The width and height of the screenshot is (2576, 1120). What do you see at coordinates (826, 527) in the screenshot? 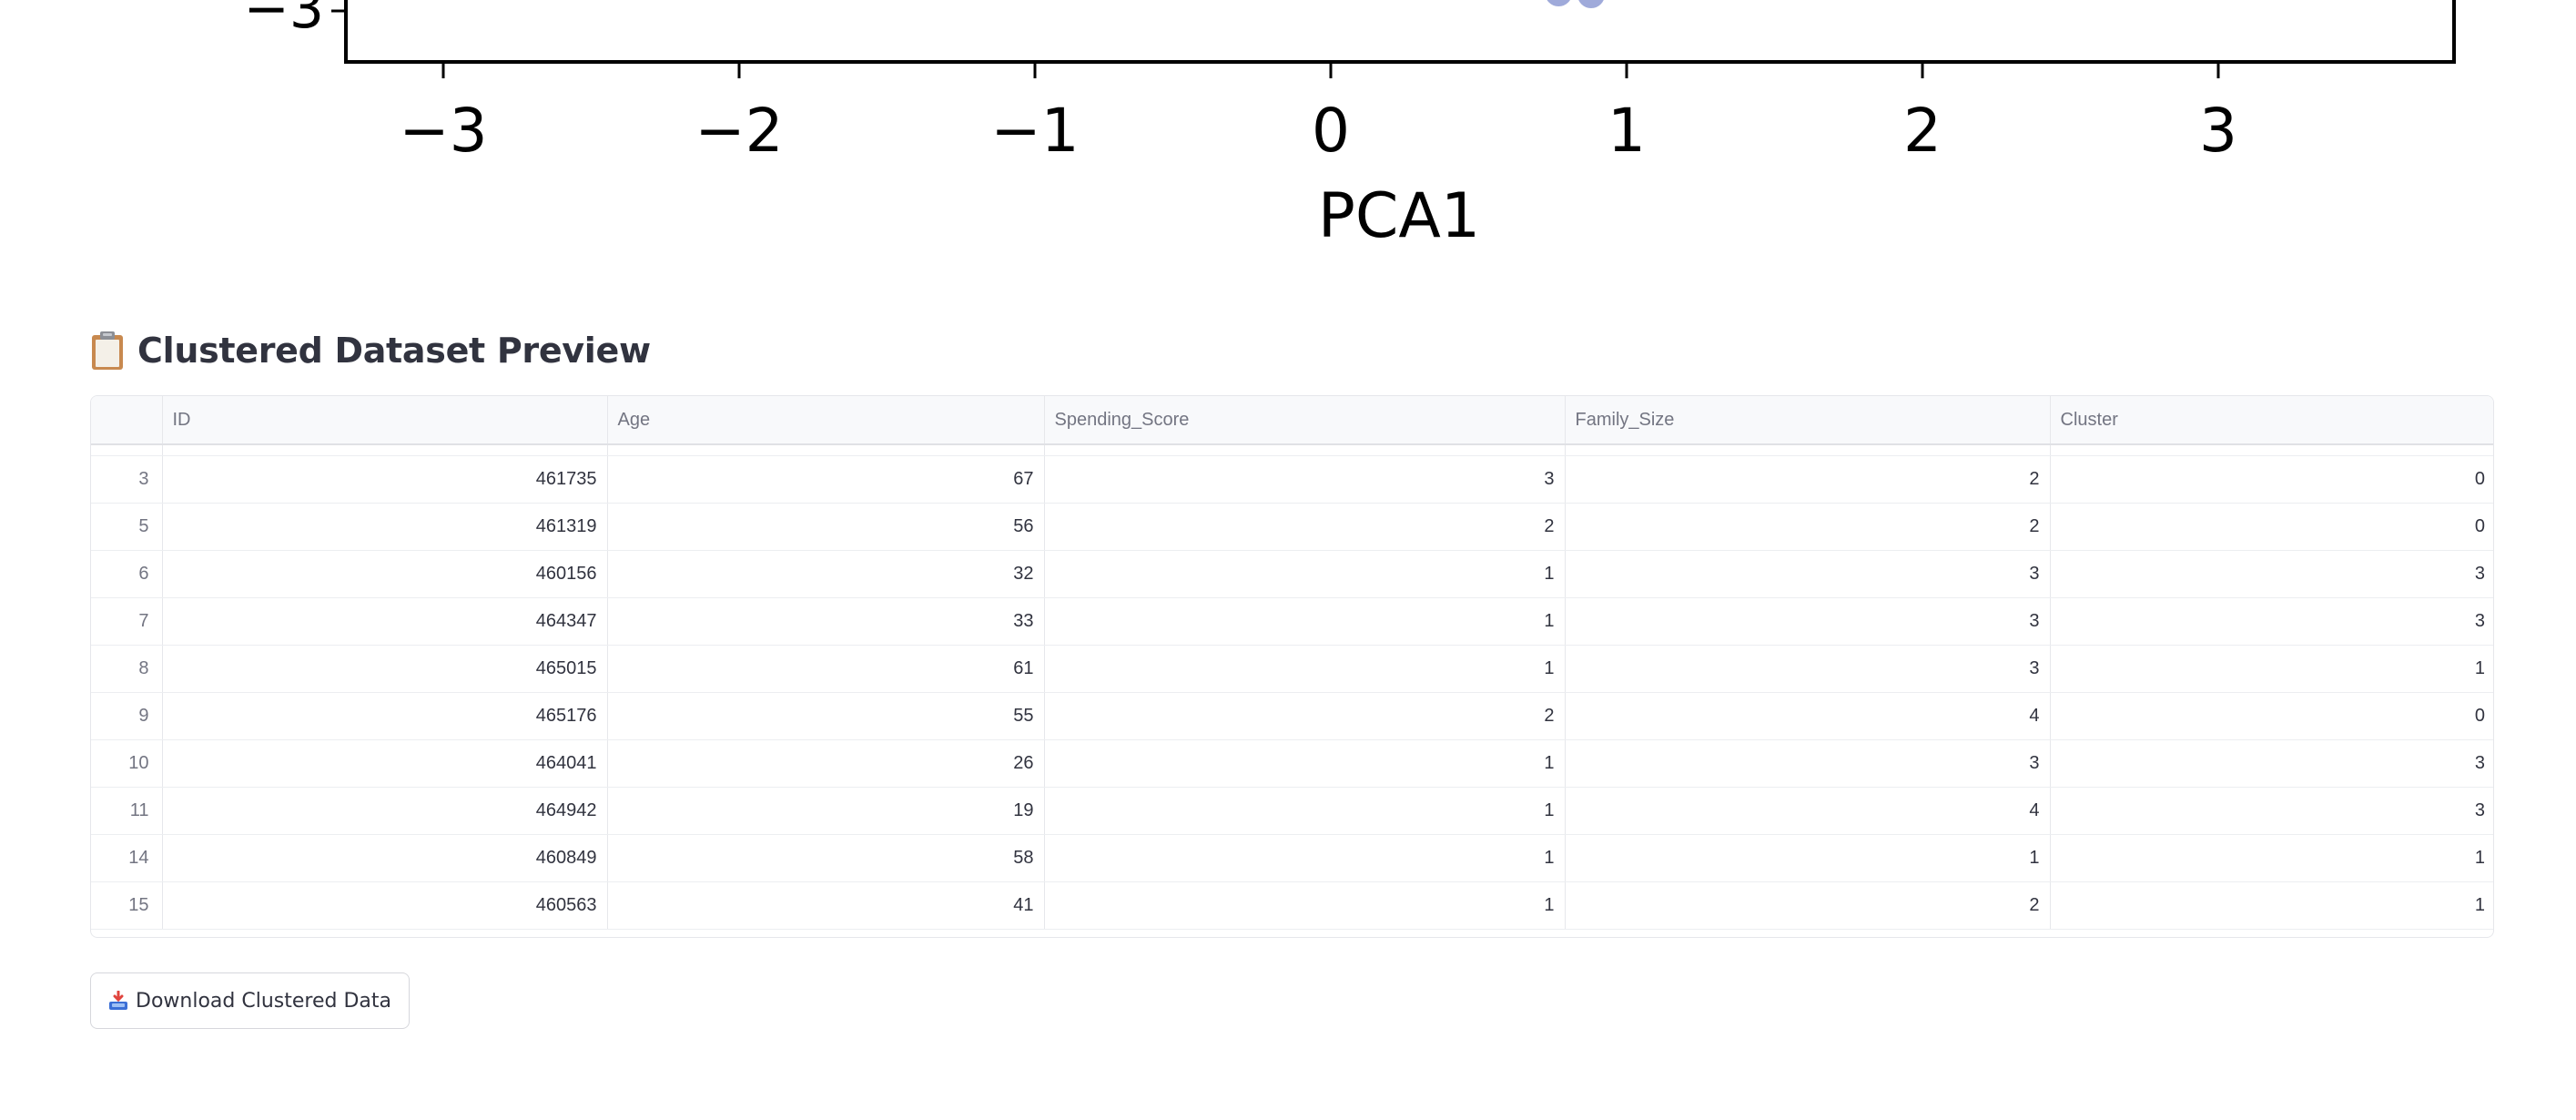
I see `table-cell: 56` at bounding box center [826, 527].